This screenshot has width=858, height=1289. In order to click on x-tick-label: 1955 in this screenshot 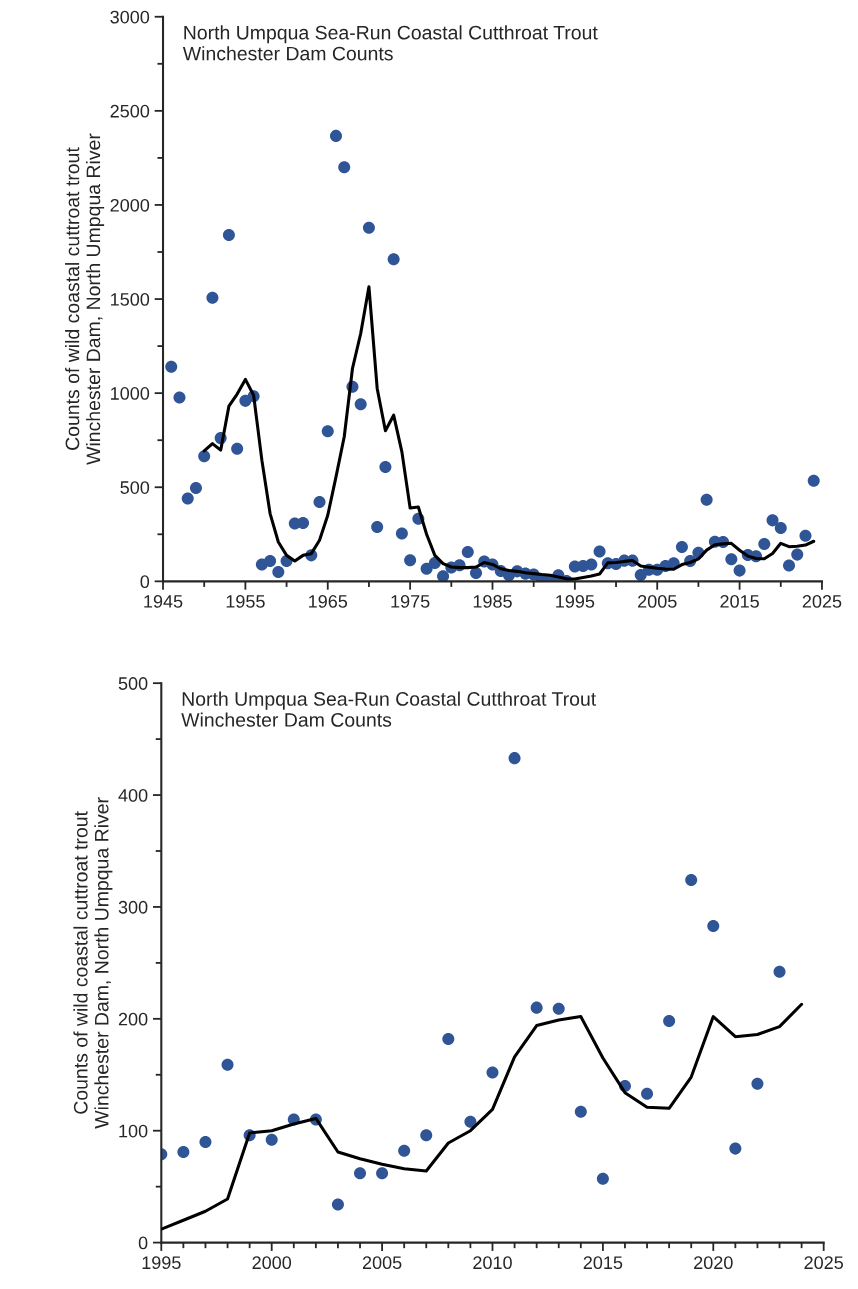, I will do `click(245, 601)`.